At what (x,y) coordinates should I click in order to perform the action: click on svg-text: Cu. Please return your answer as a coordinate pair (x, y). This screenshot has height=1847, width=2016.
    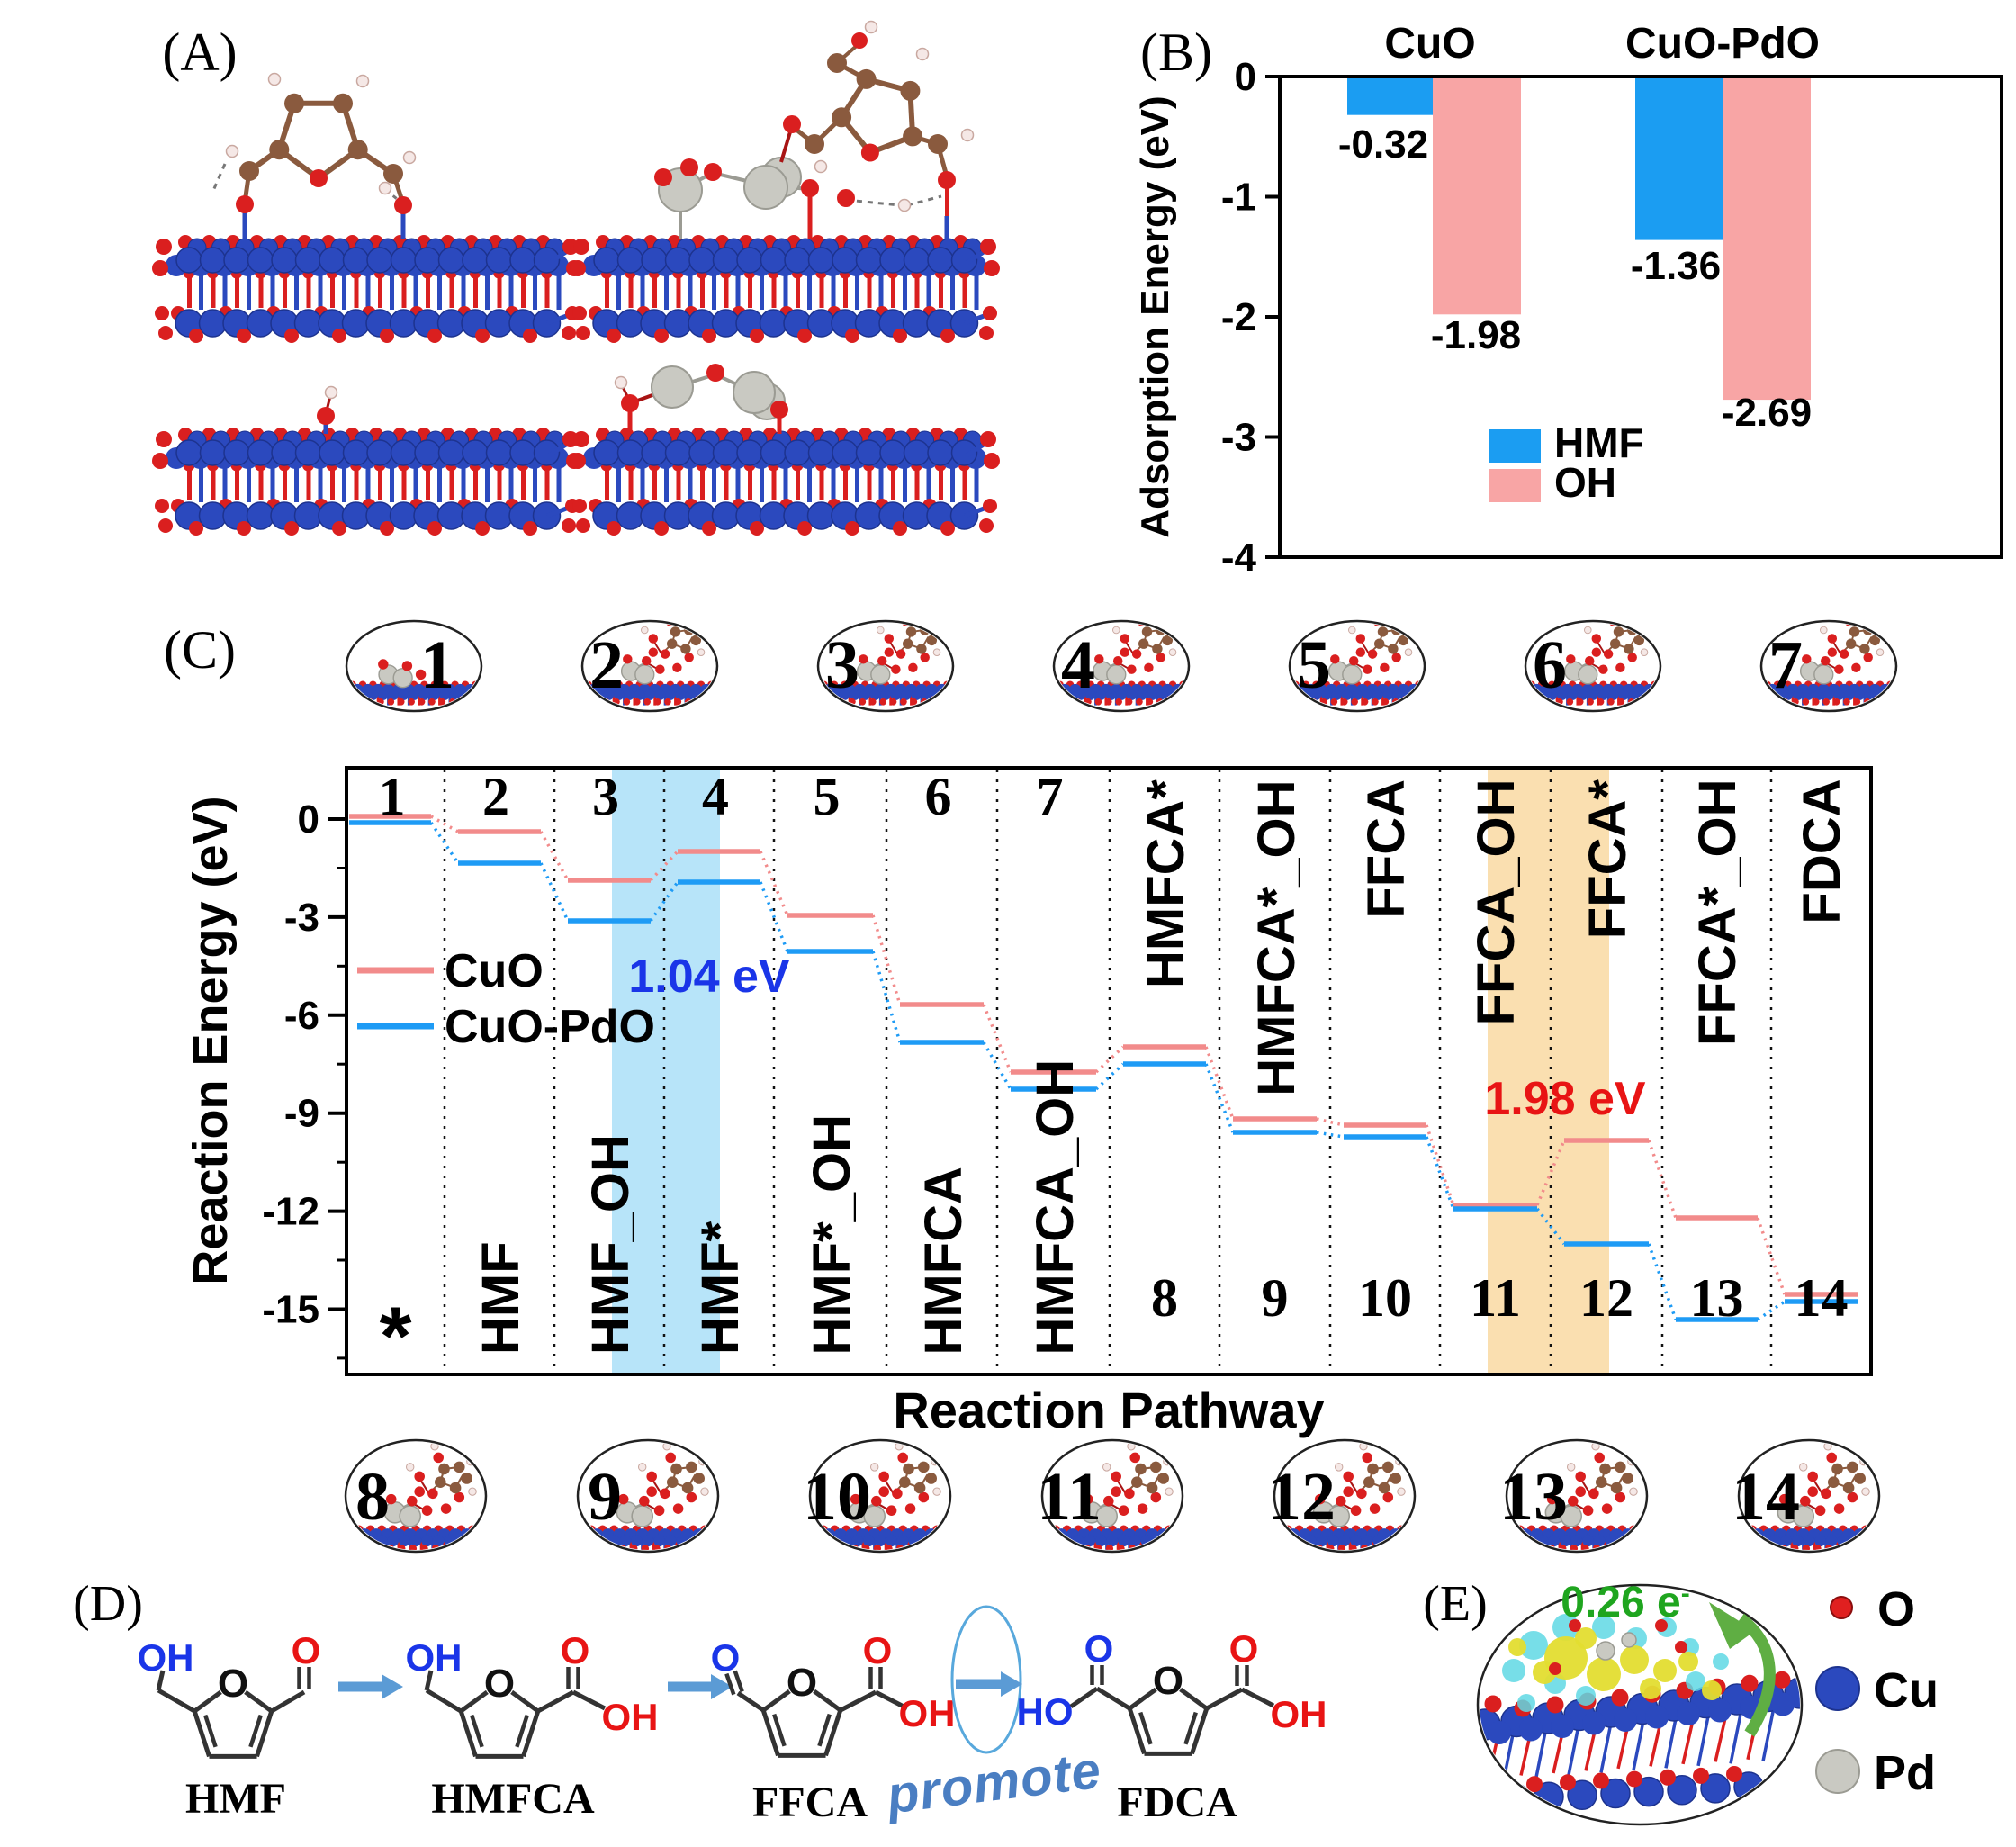
    Looking at the image, I should click on (1907, 1690).